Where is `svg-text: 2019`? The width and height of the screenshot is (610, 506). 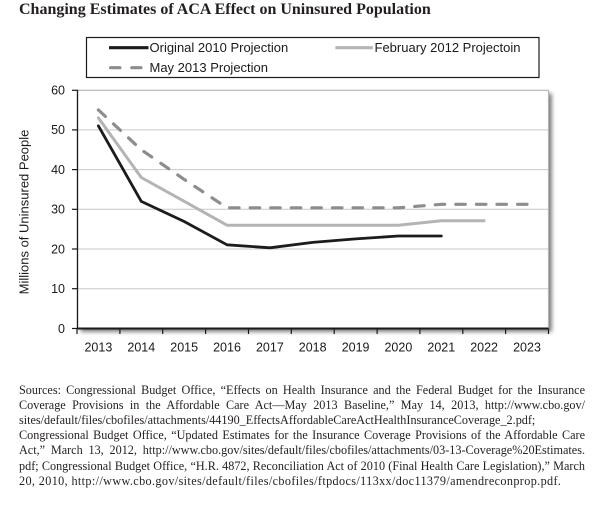
svg-text: 2019 is located at coordinates (356, 348).